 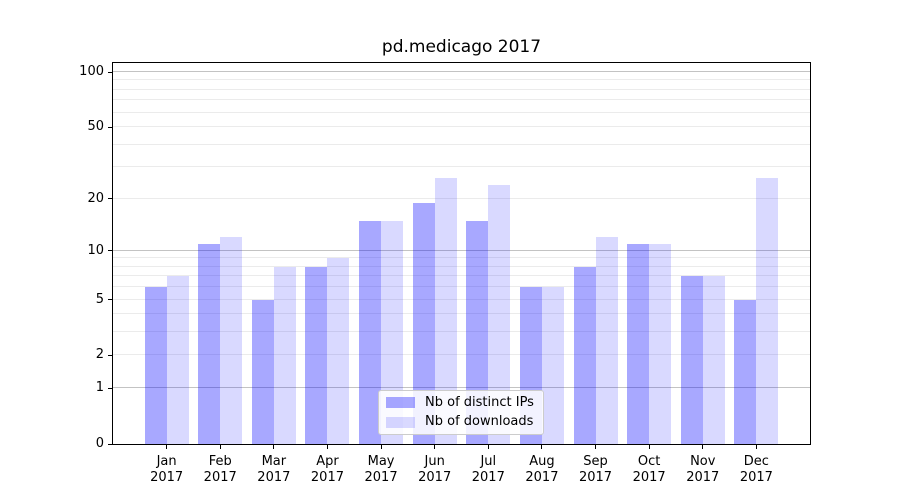 I want to click on x-tick-mark-sep, so click(x=596, y=447).